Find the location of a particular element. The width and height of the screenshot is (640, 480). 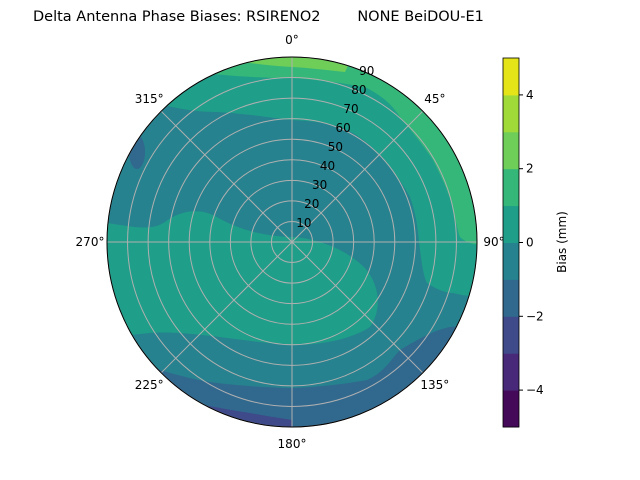

radial-tick-label: 70 is located at coordinates (350, 109).